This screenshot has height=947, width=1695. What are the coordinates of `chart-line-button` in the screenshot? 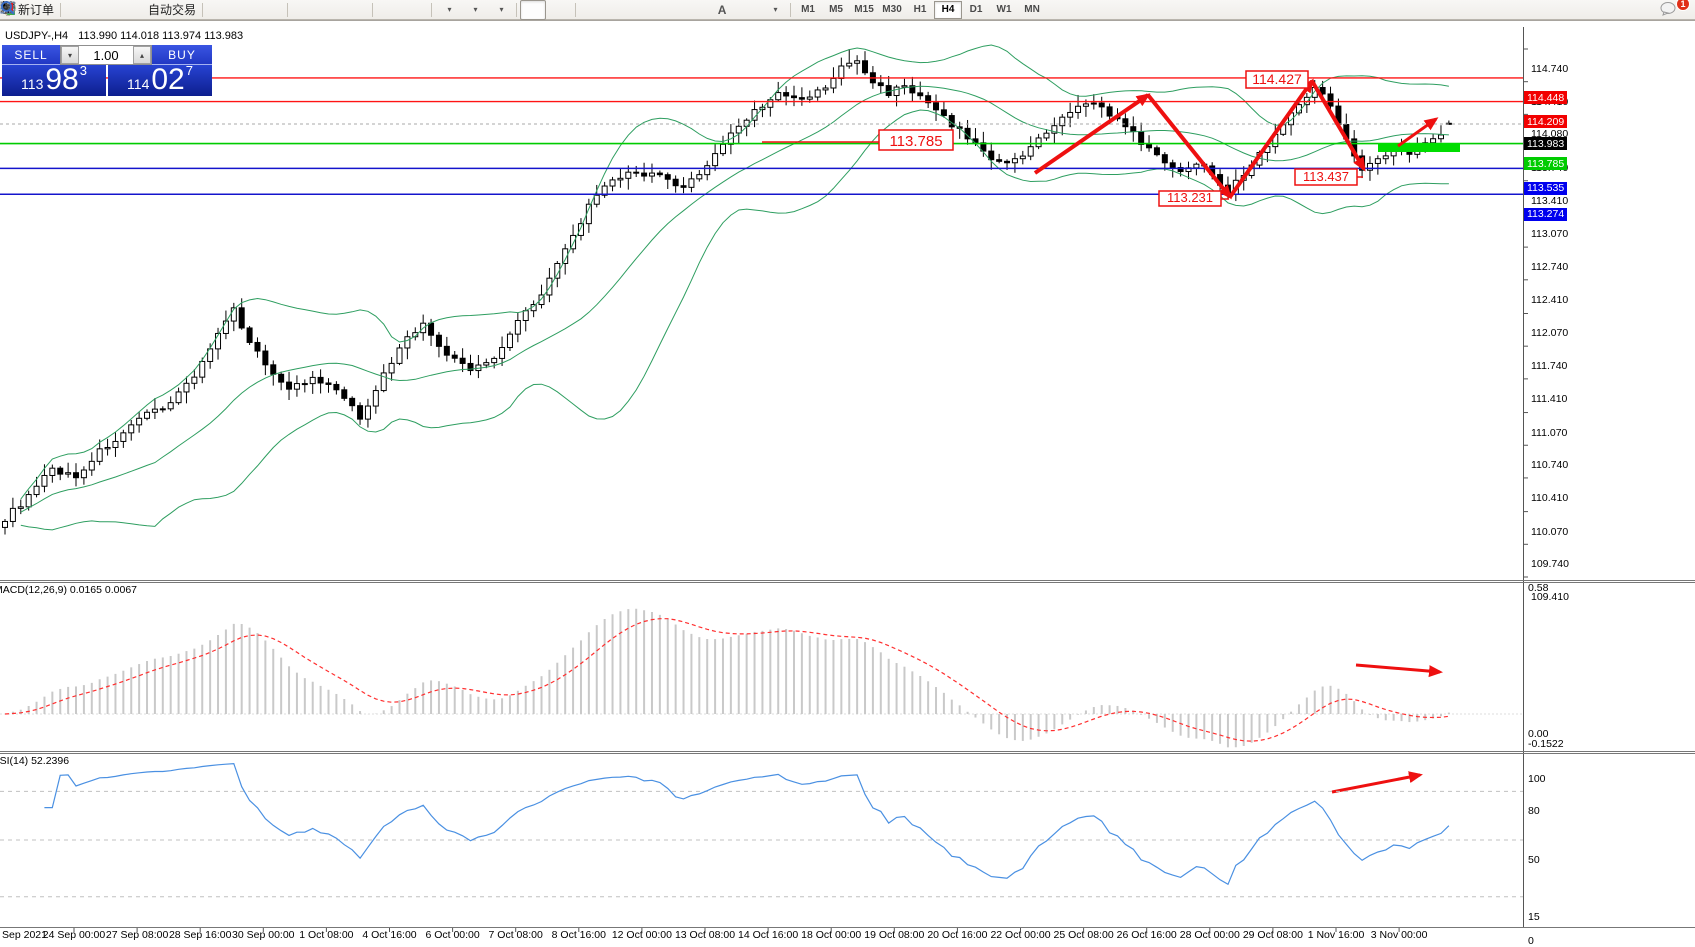 It's located at (142, 10).